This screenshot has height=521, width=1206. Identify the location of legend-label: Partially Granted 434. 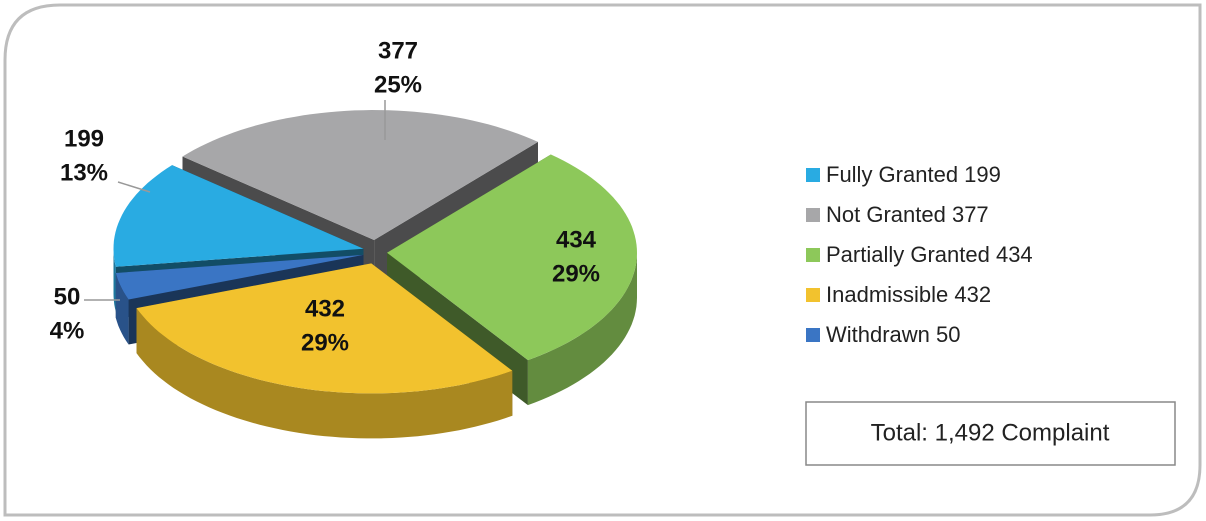
(929, 254).